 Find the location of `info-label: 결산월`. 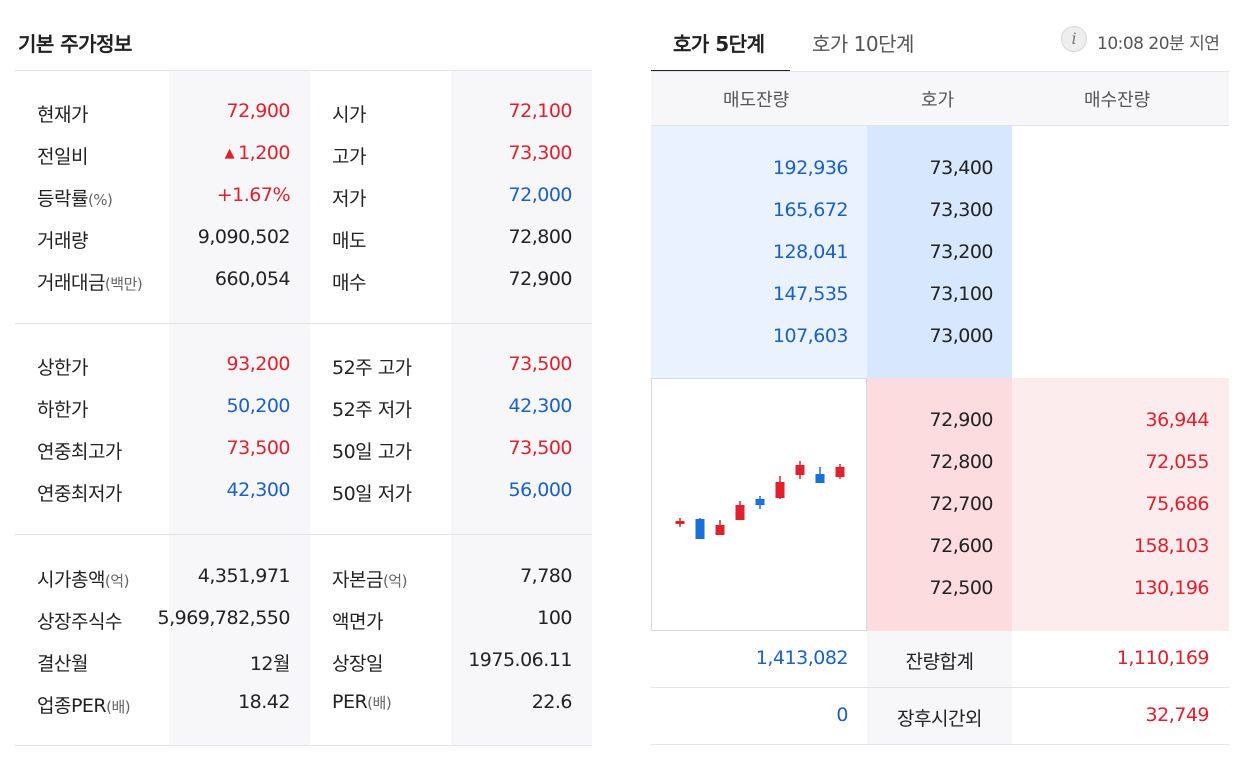

info-label: 결산월 is located at coordinates (62, 662).